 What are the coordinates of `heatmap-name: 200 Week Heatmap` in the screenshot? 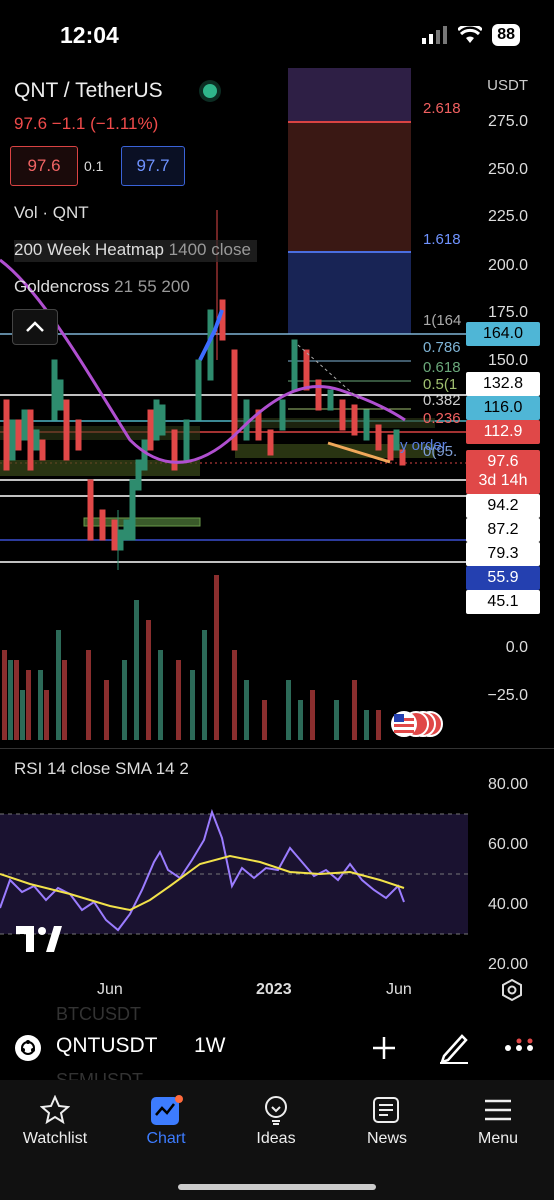 It's located at (89, 249).